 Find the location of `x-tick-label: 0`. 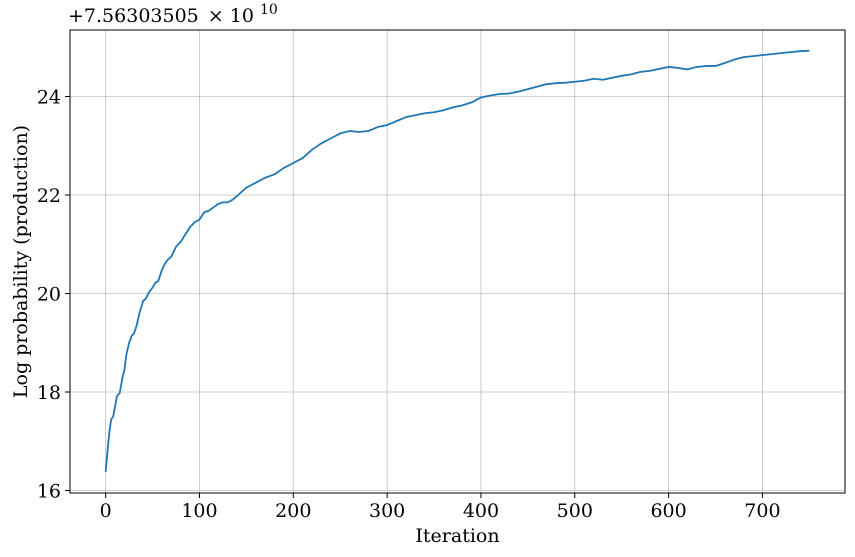

x-tick-label: 0 is located at coordinates (106, 511).